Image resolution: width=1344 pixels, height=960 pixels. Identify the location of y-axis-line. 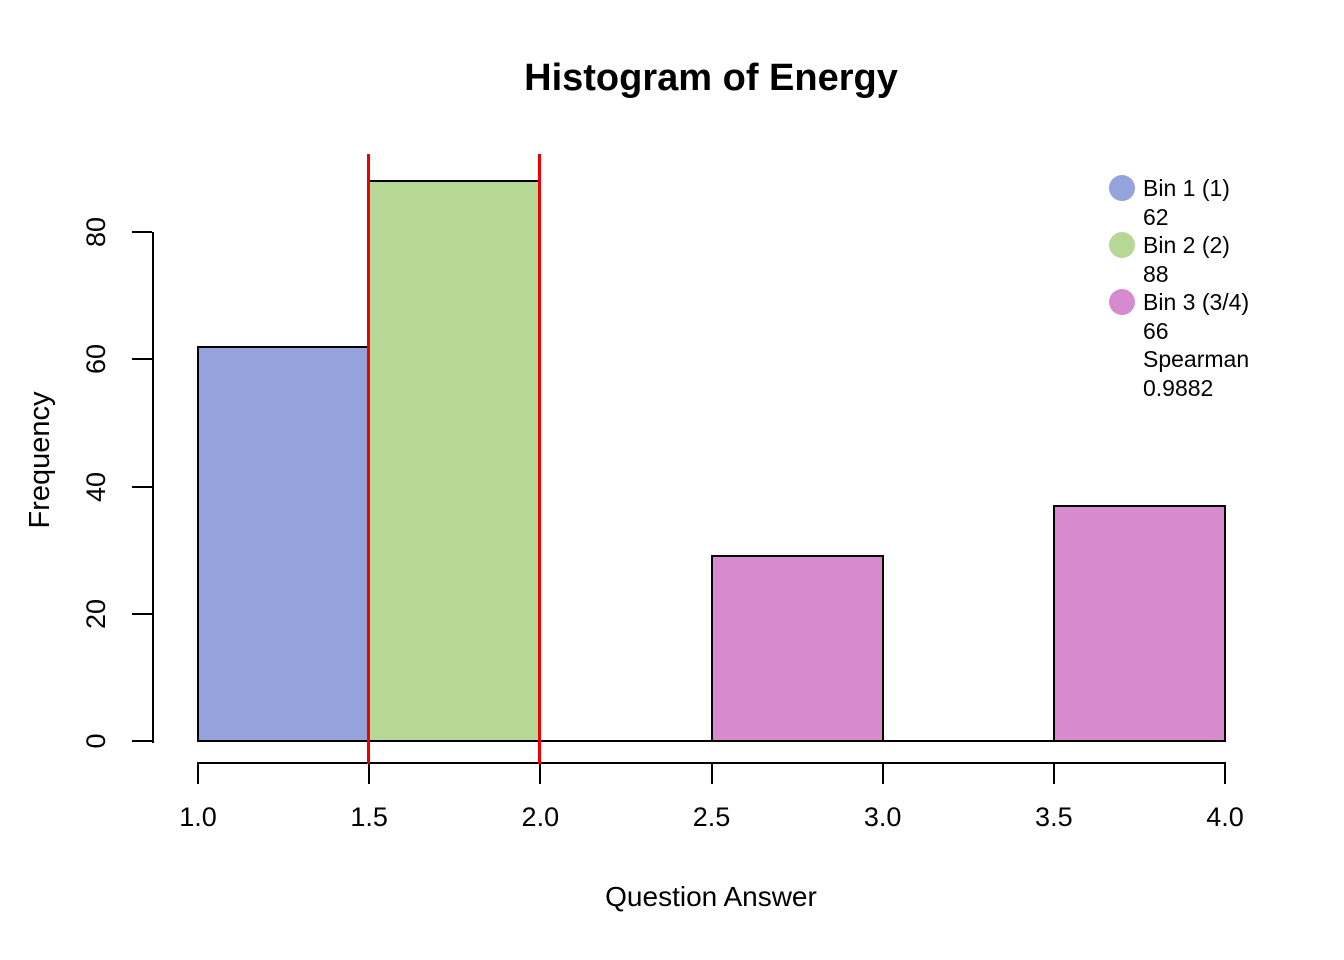
(153, 487).